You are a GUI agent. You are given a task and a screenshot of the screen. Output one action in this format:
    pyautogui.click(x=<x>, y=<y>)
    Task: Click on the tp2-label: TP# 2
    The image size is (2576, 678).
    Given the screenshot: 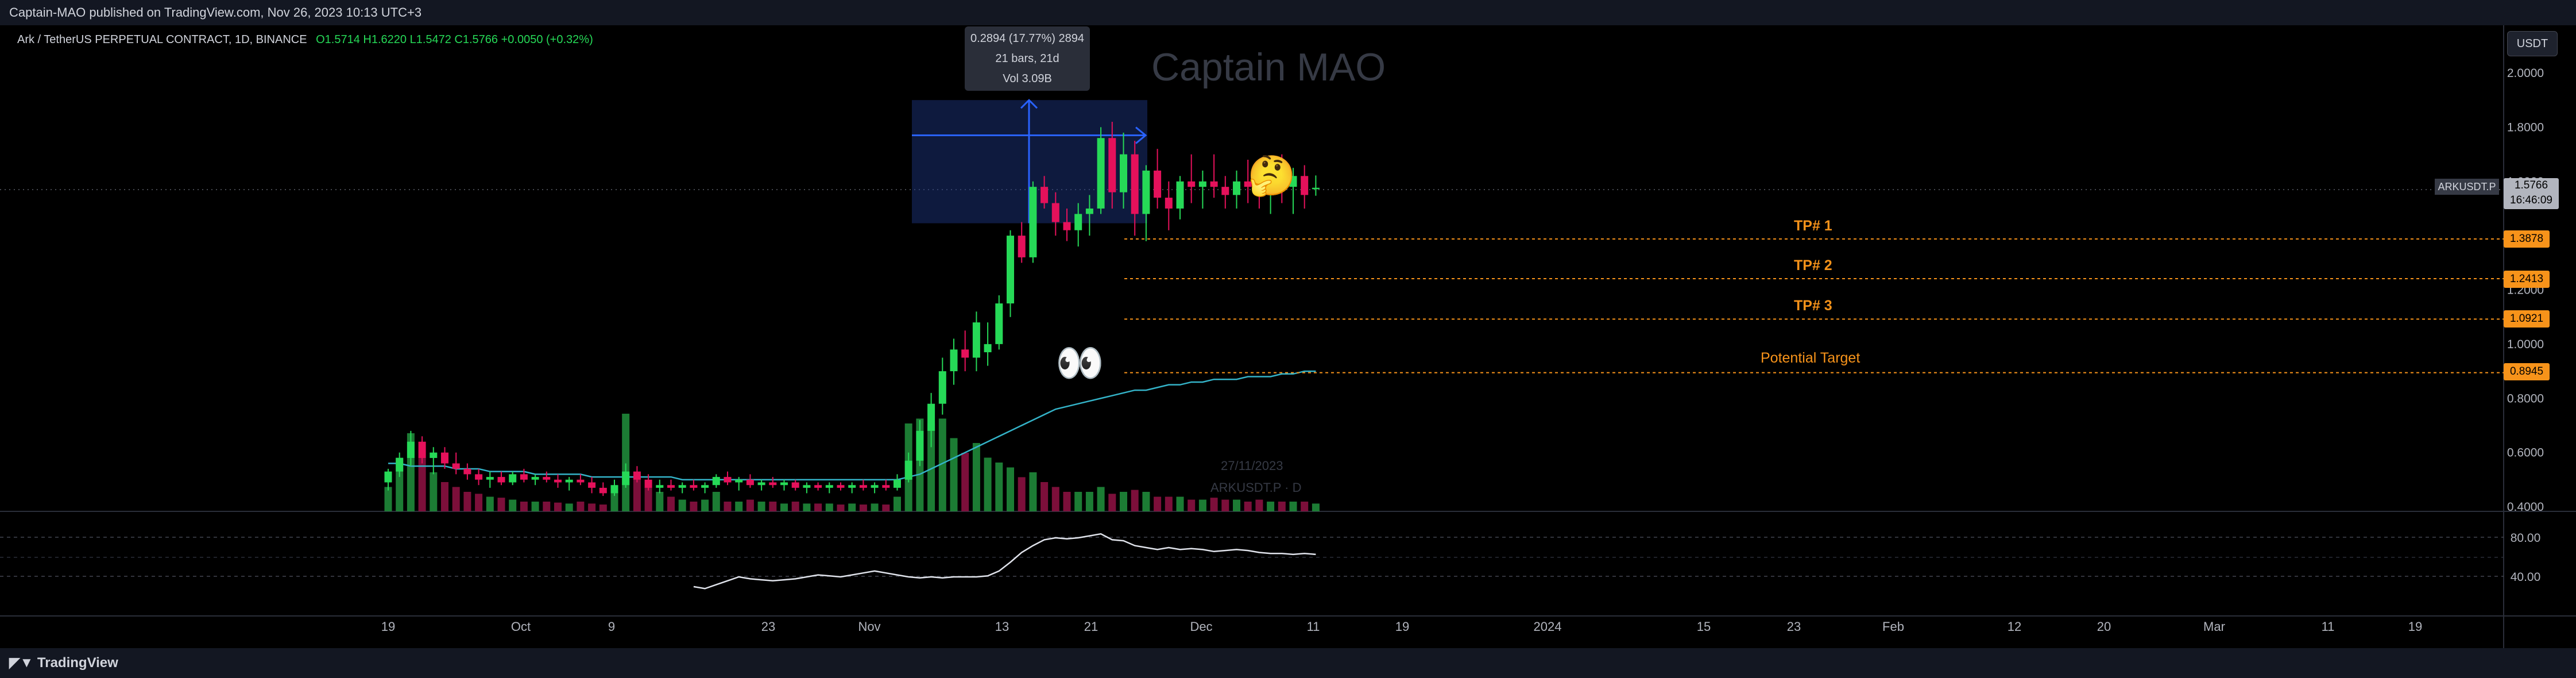 What is the action you would take?
    pyautogui.click(x=1813, y=265)
    